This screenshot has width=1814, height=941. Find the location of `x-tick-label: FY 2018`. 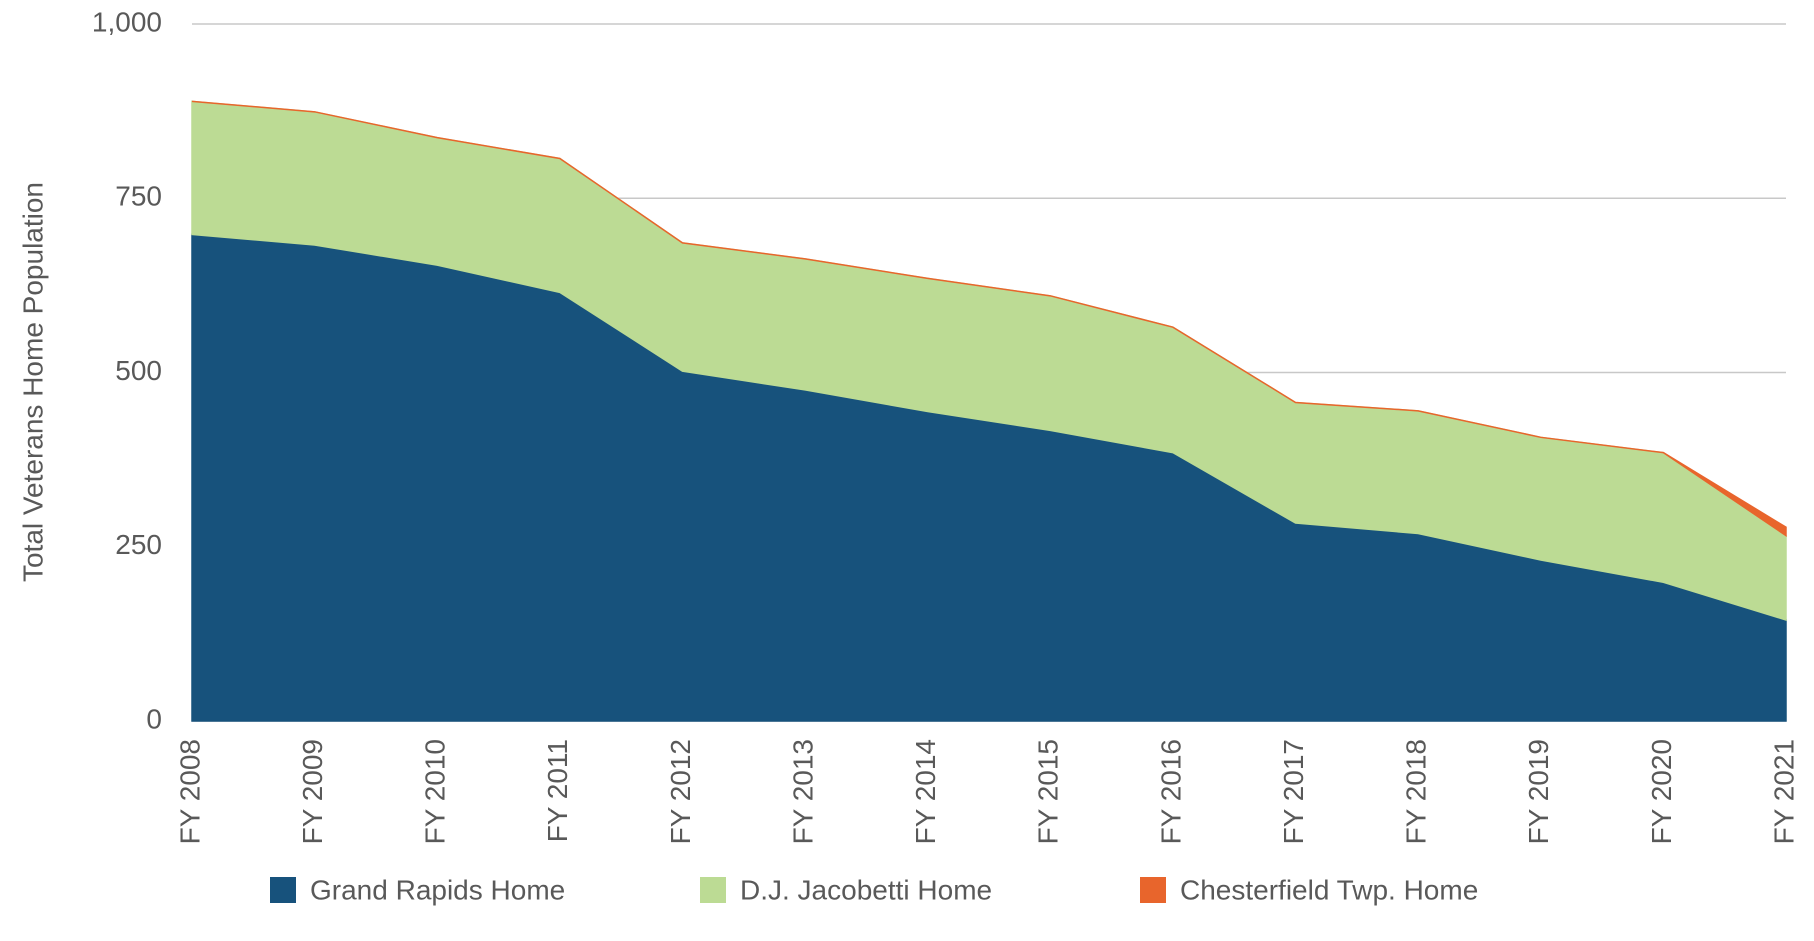

x-tick-label: FY 2018 is located at coordinates (1416, 791).